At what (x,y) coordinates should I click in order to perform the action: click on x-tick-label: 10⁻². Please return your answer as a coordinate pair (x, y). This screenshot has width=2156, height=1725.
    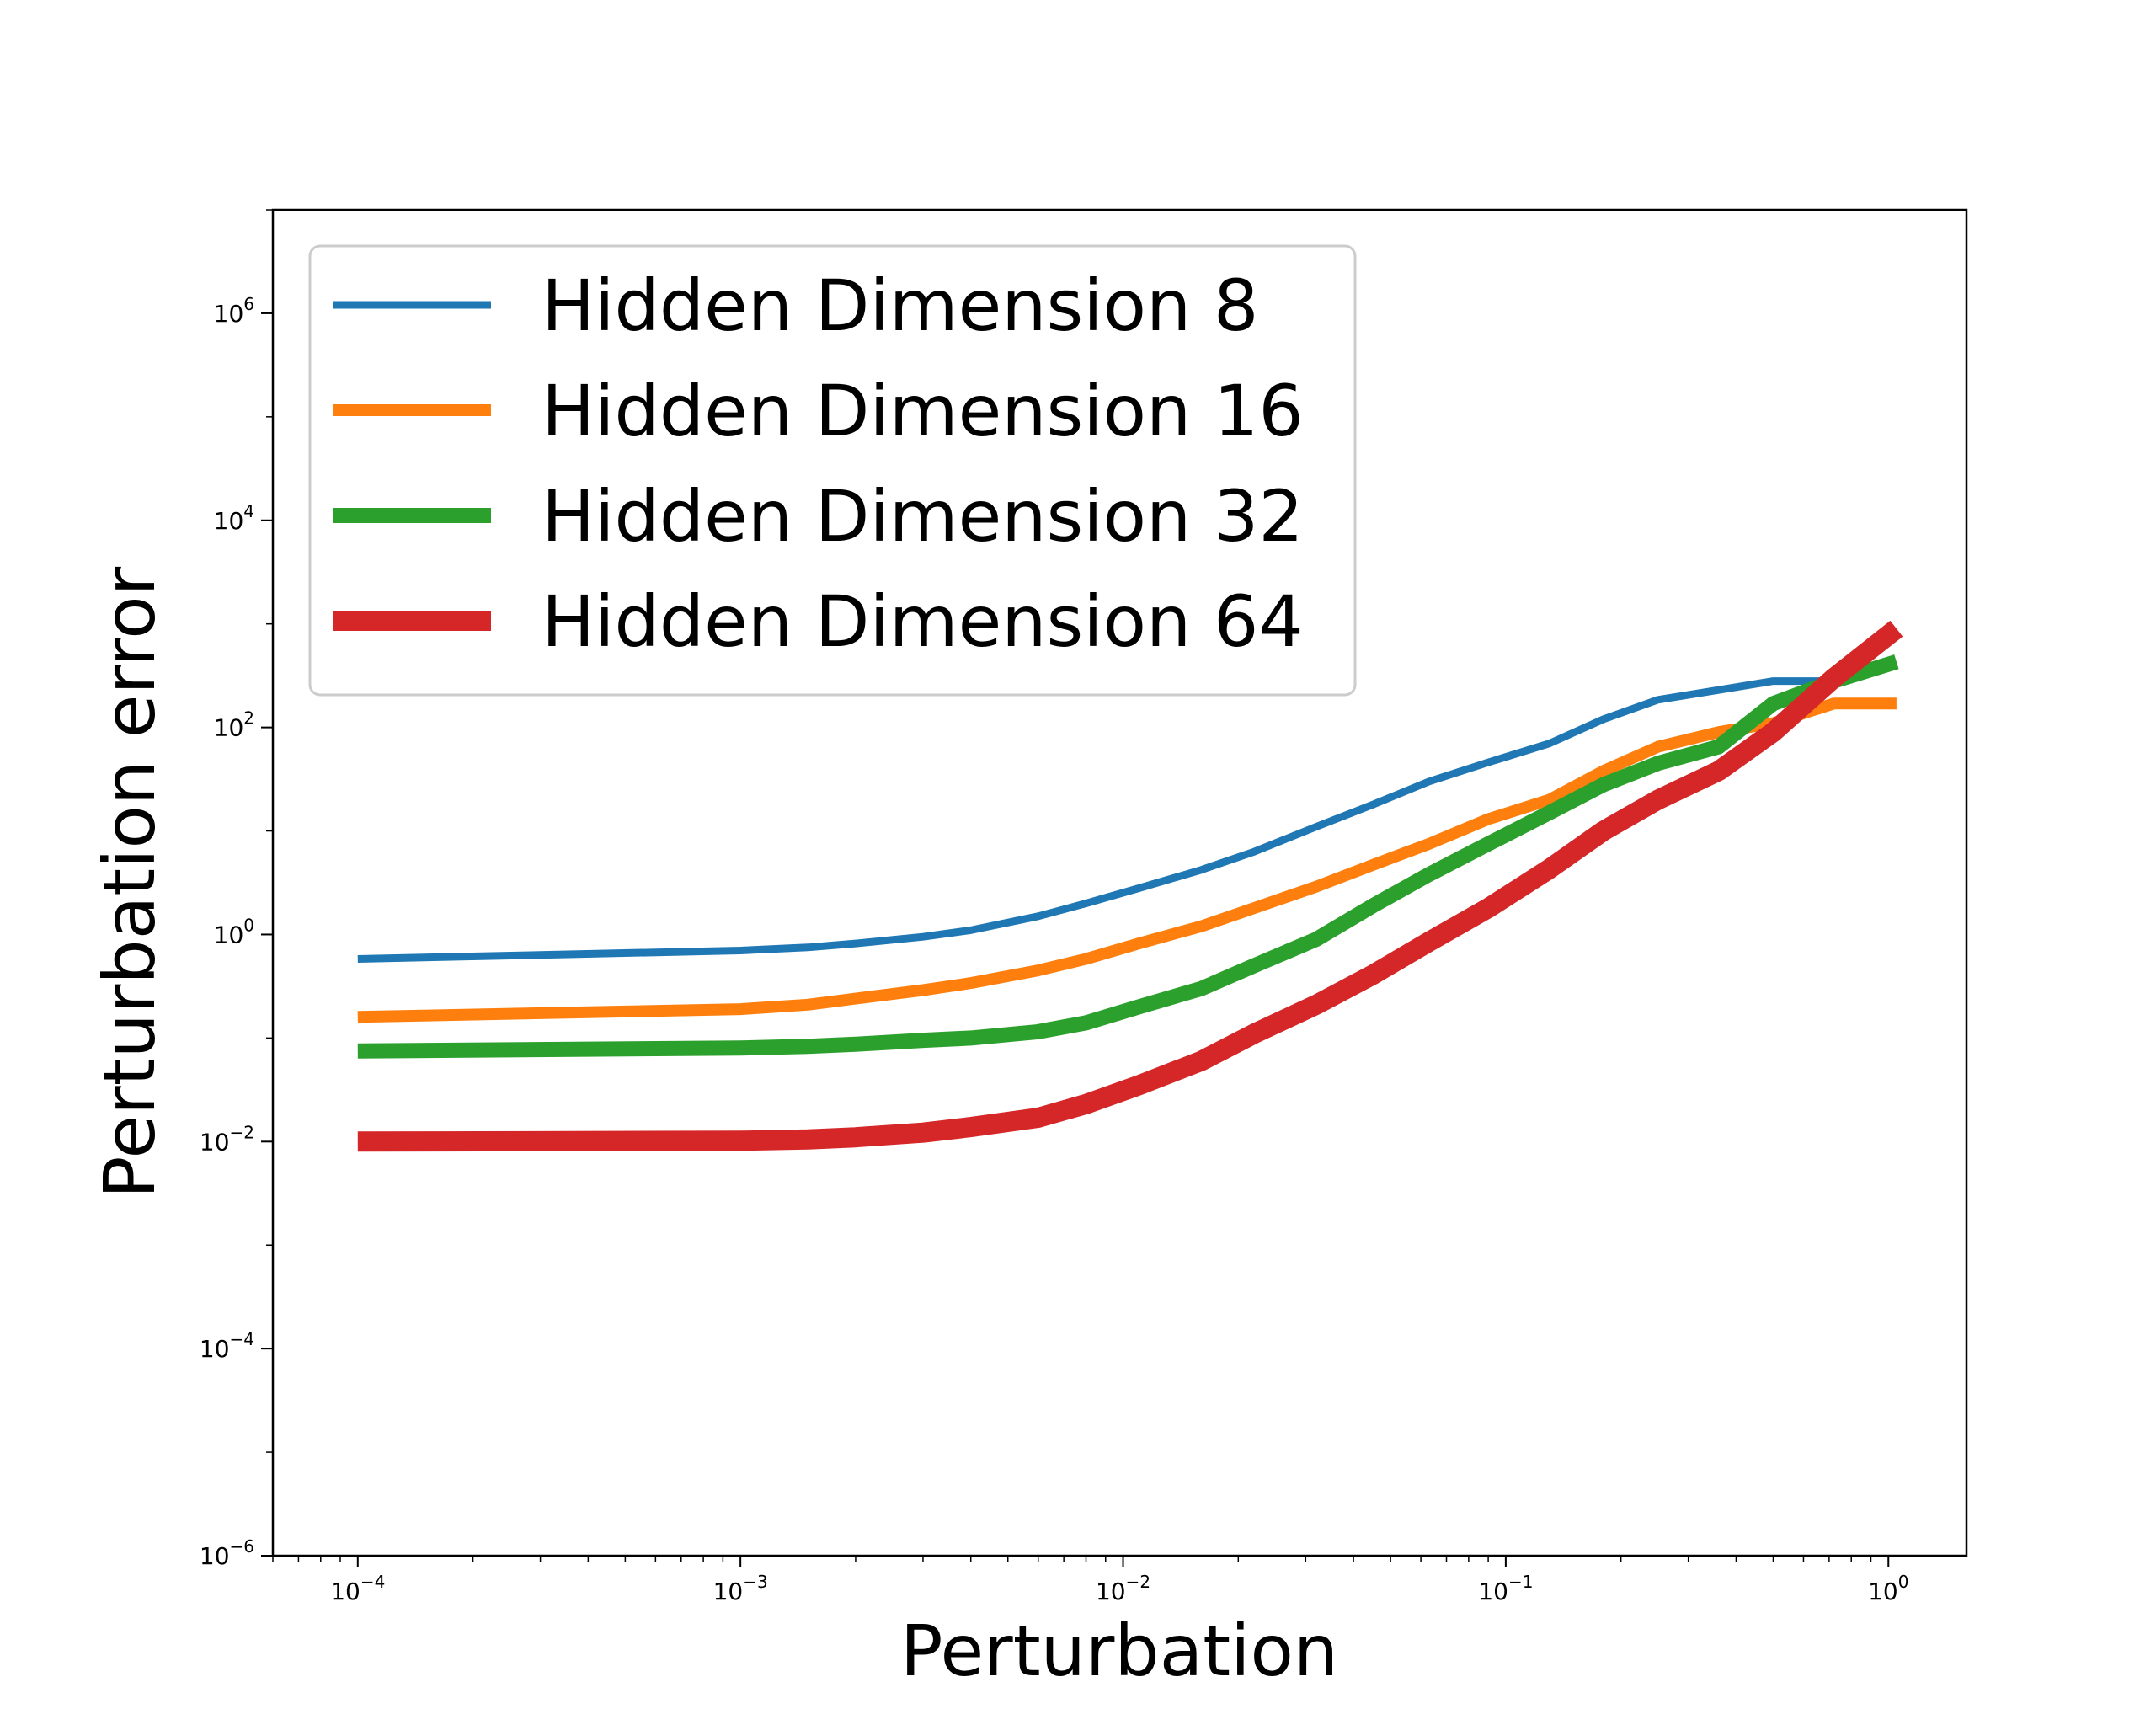
    Looking at the image, I should click on (1123, 1588).